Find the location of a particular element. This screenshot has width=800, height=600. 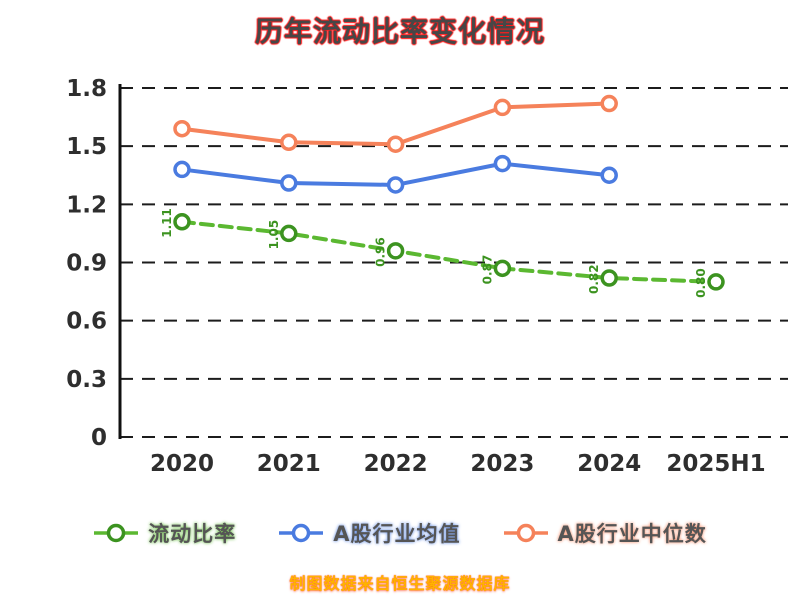

y-tick-label: 1.8 is located at coordinates (86, 89).